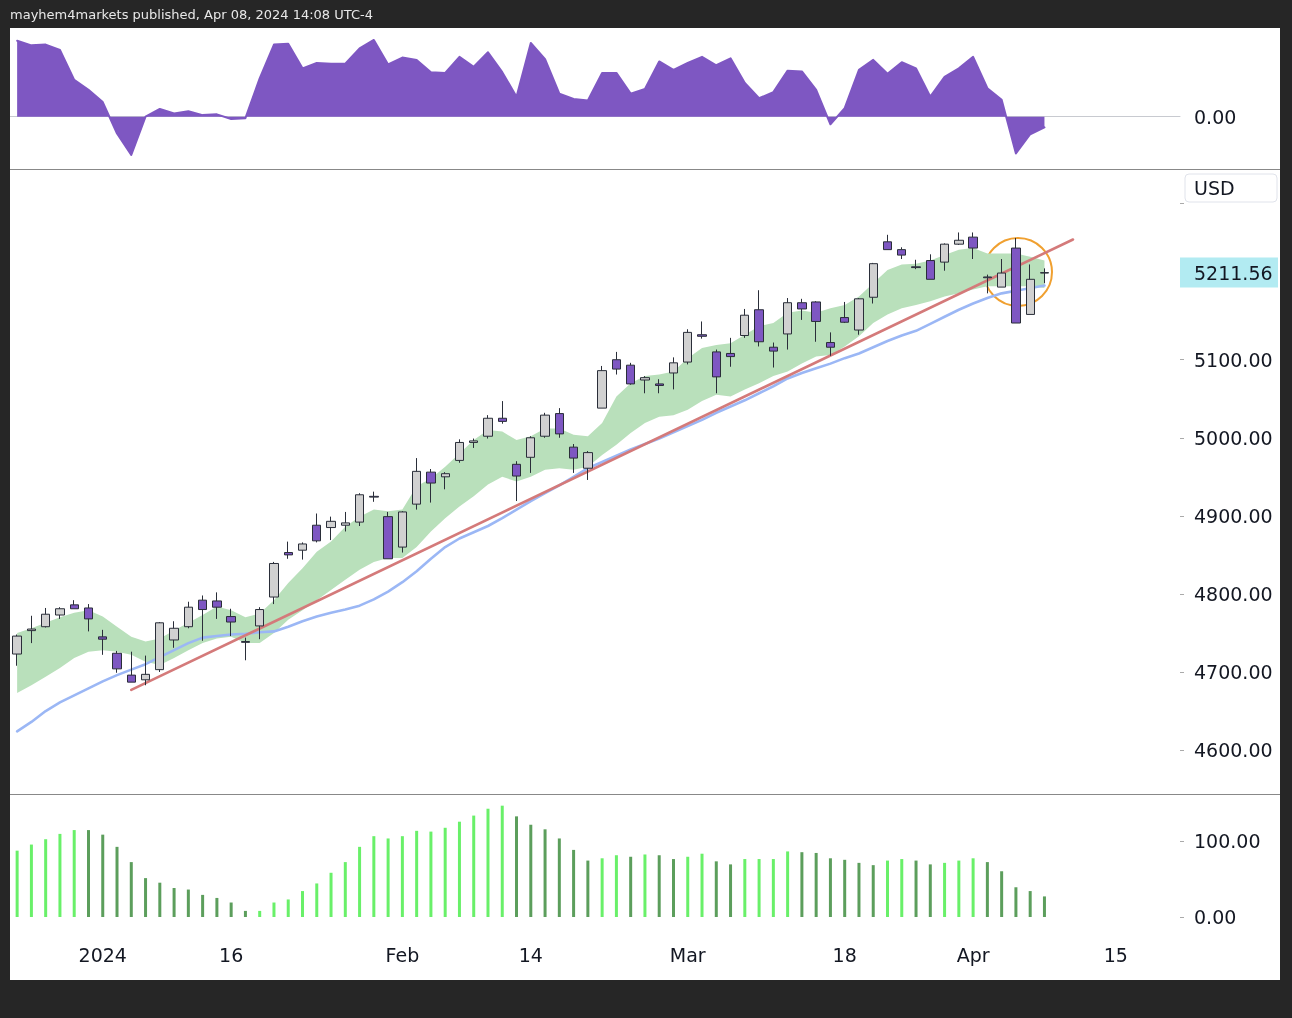  I want to click on y-tick-label: 5000.00, so click(1233, 437).